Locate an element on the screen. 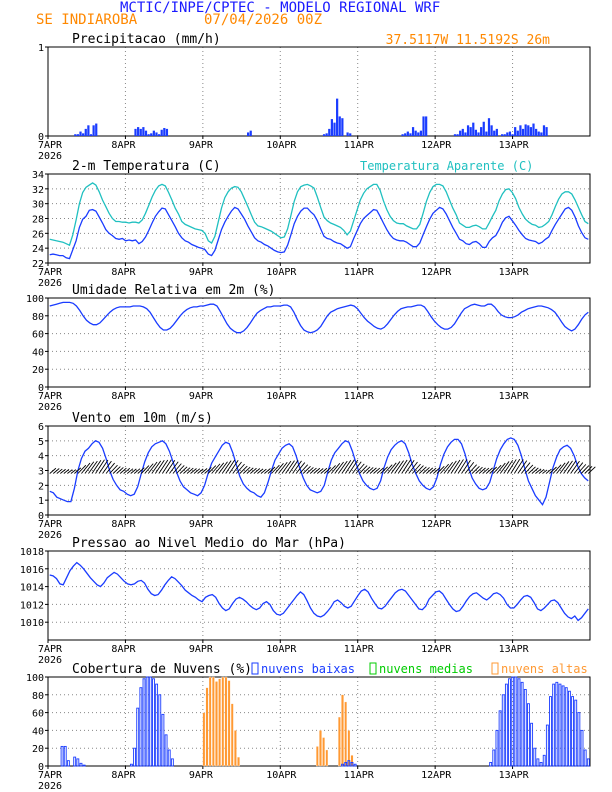  x-tick-label: 12APR is located at coordinates (436, 145).